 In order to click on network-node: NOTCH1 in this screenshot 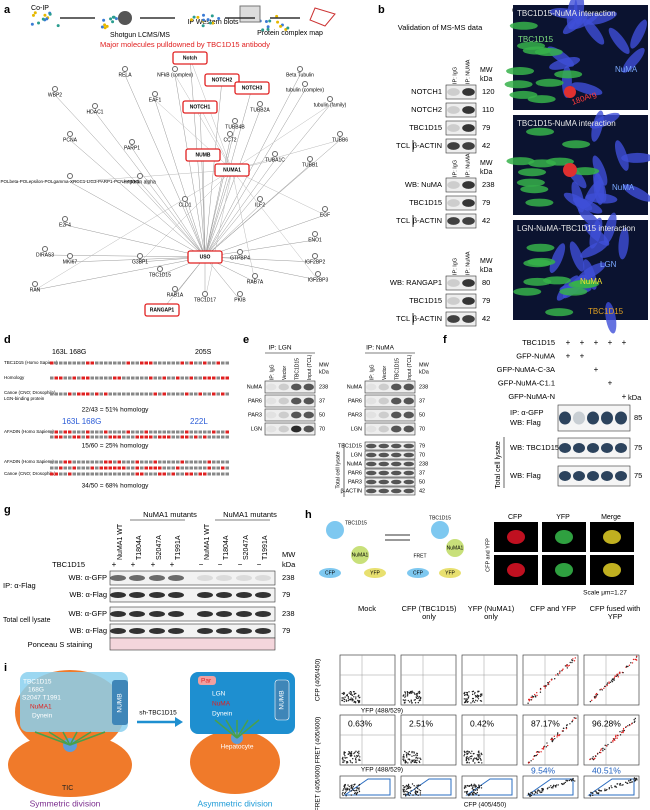, I will do `click(200, 107)`.